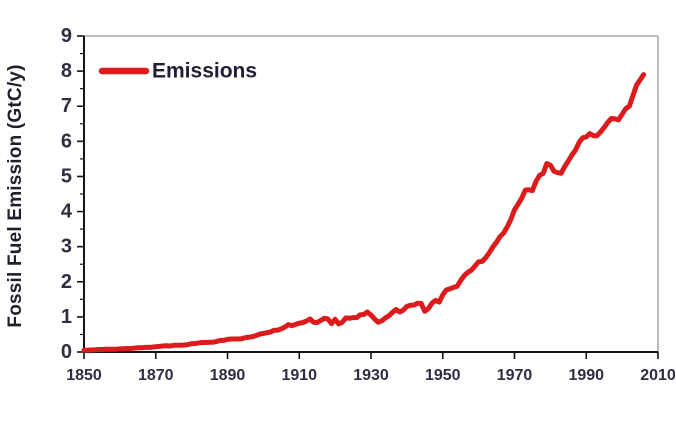  What do you see at coordinates (67, 194) in the screenshot?
I see `y-axis-tick-labels: 0 1 2 3 4 5 6 7 8 9` at bounding box center [67, 194].